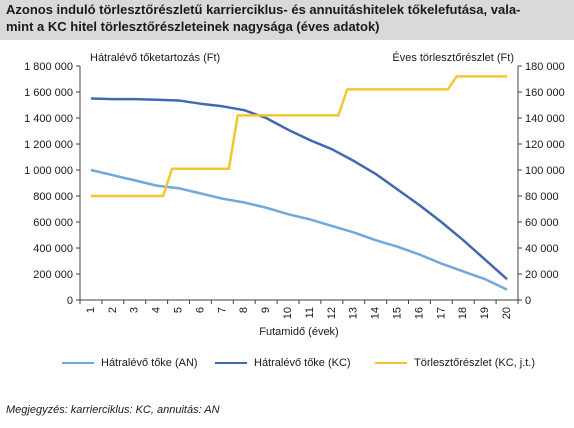 Image resolution: width=574 pixels, height=428 pixels. Describe the element at coordinates (376, 313) in the screenshot. I see `x-tick-label: 14` at that location.